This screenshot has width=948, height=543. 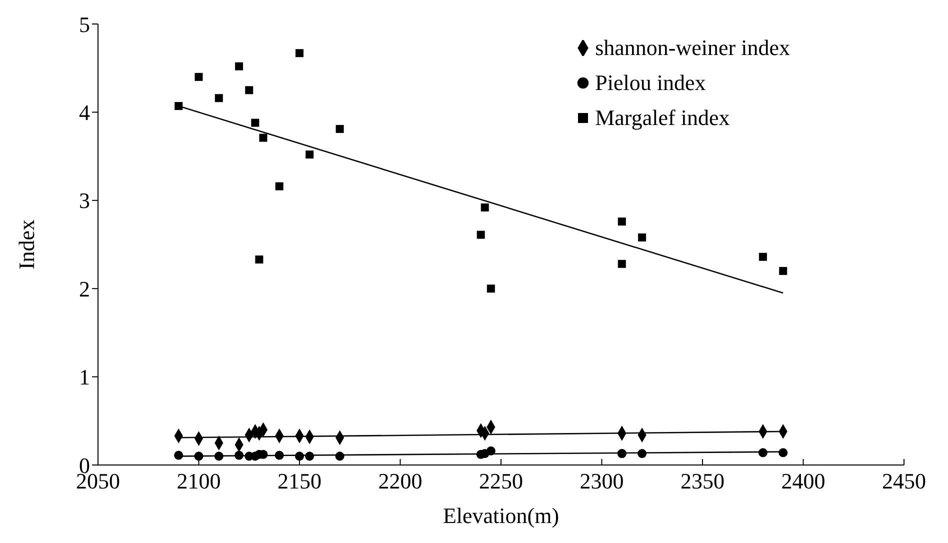 I want to click on x-tick-label: 2400, so click(x=803, y=481).